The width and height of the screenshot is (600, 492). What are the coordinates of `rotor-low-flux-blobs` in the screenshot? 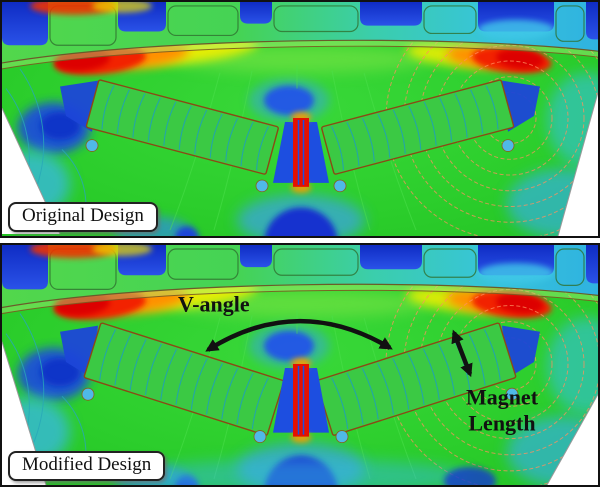 It's located at (314, 471).